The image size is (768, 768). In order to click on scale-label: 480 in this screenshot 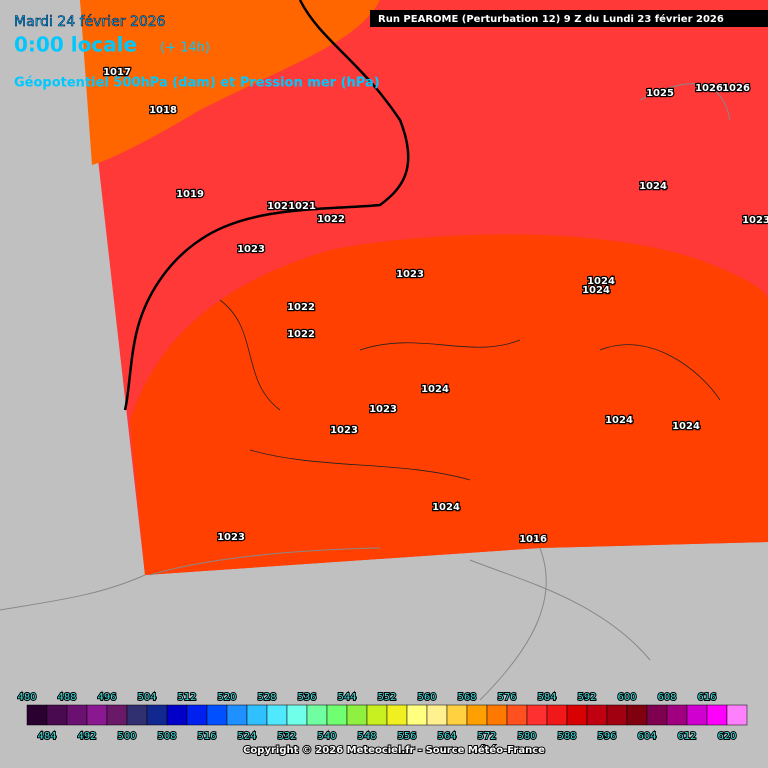, I will do `click(26, 697)`.